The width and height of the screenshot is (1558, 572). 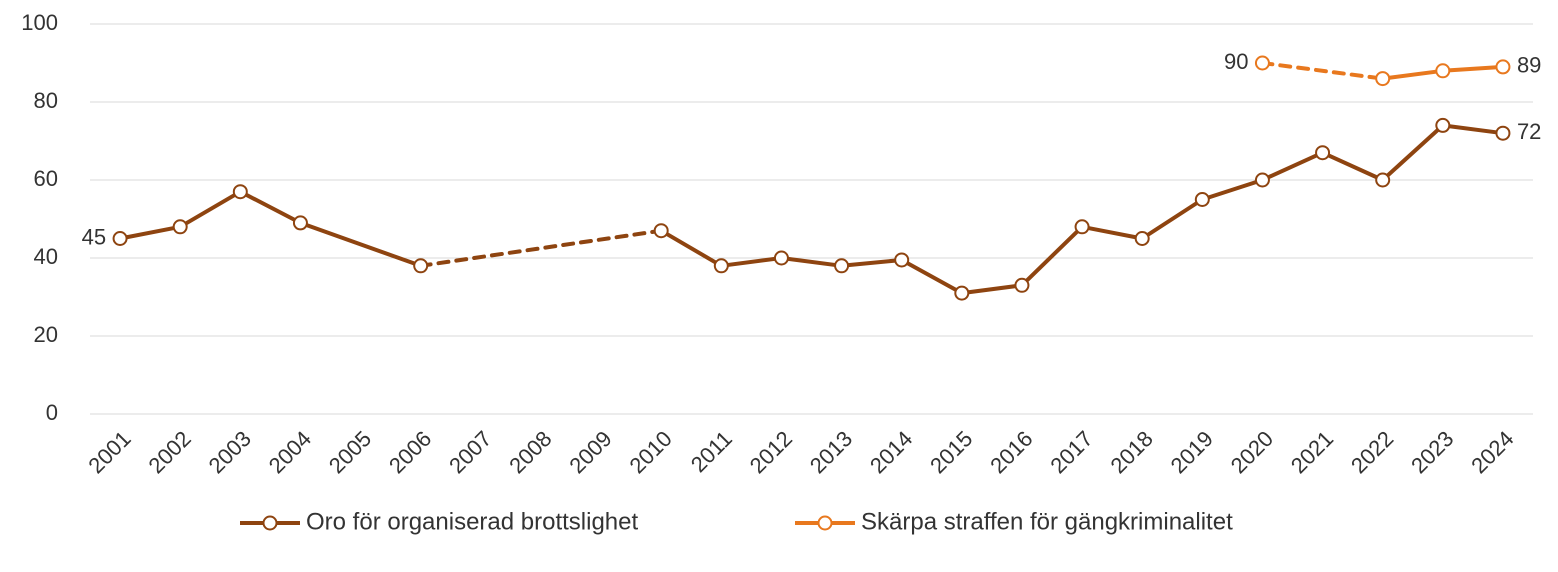 I want to click on x-tick-label: 2011, so click(x=711, y=451).